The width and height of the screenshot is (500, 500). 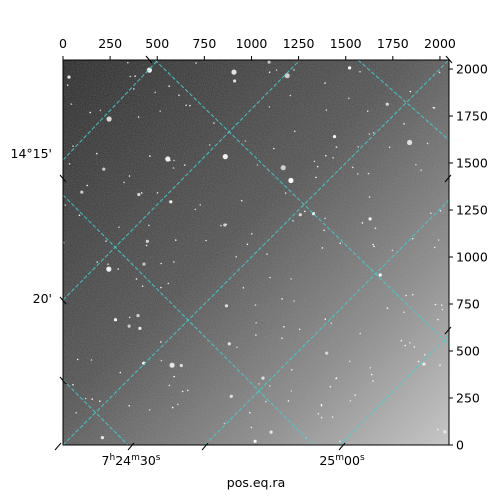 I want to click on x-top-tick-label: 0, so click(x=63, y=43).